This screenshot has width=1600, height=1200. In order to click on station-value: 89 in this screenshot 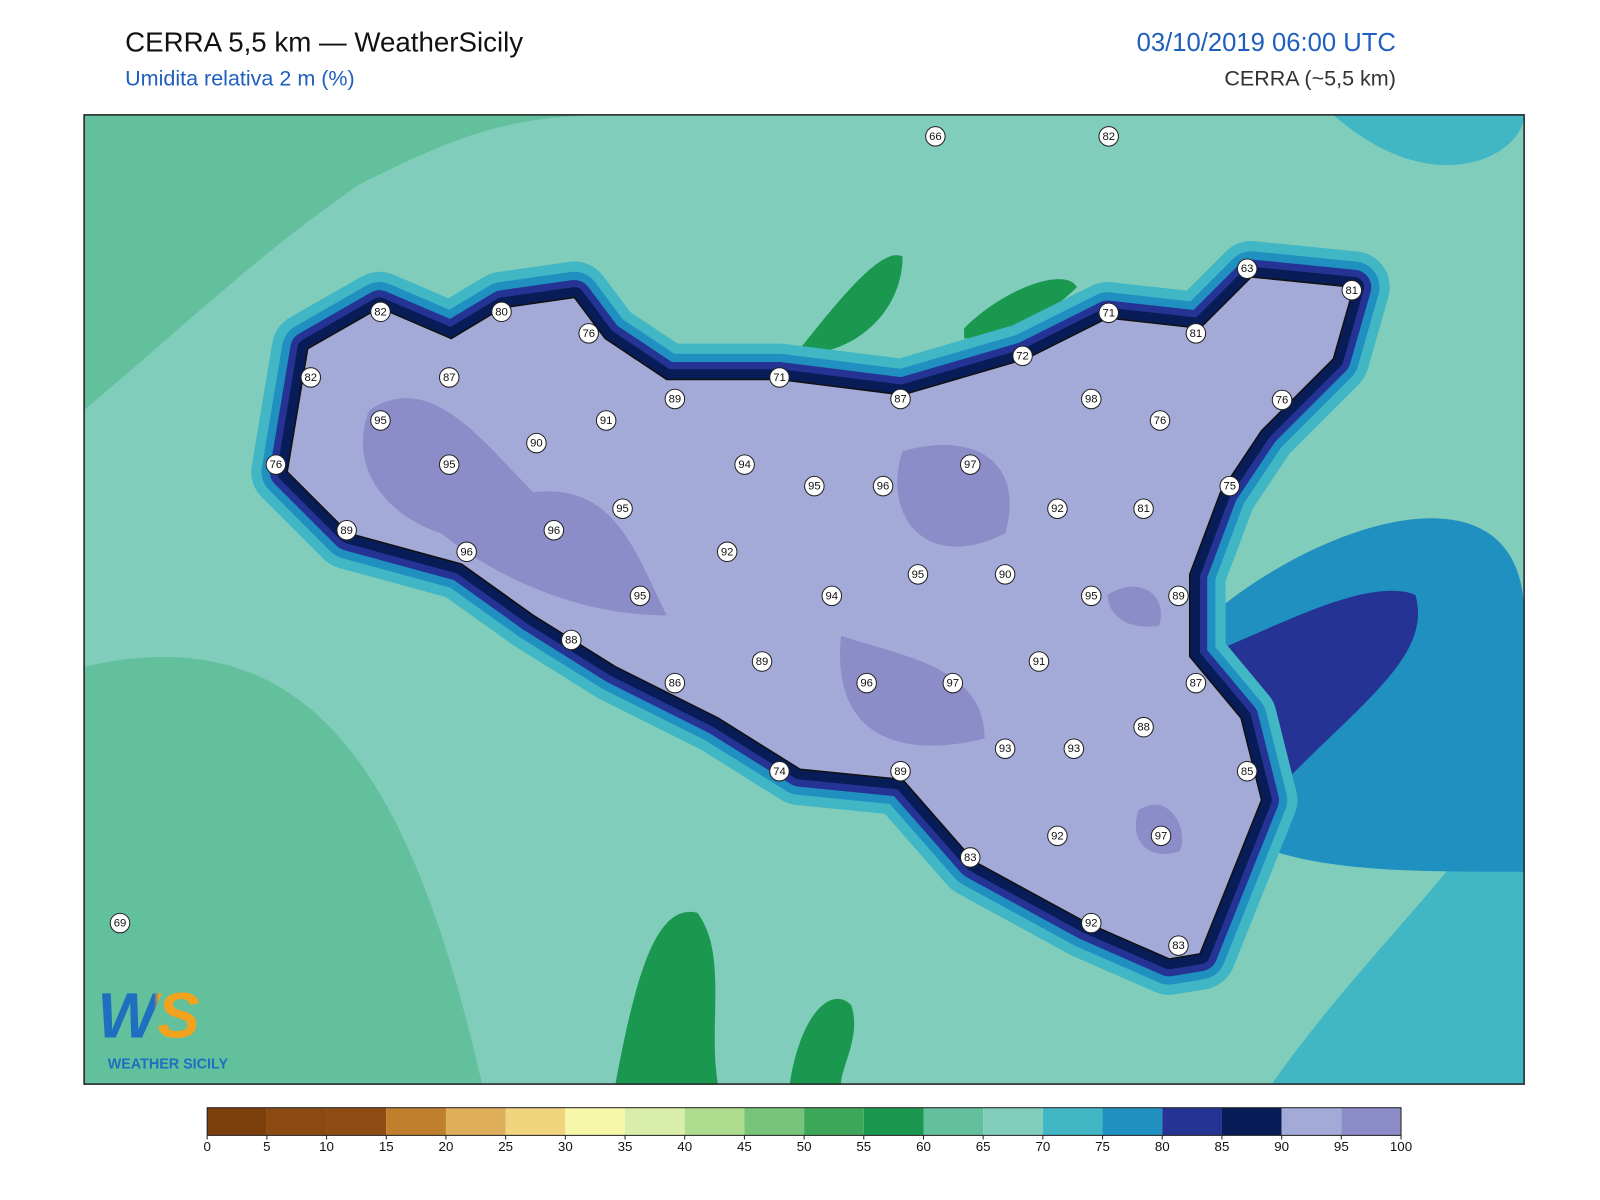, I will do `click(900, 772)`.